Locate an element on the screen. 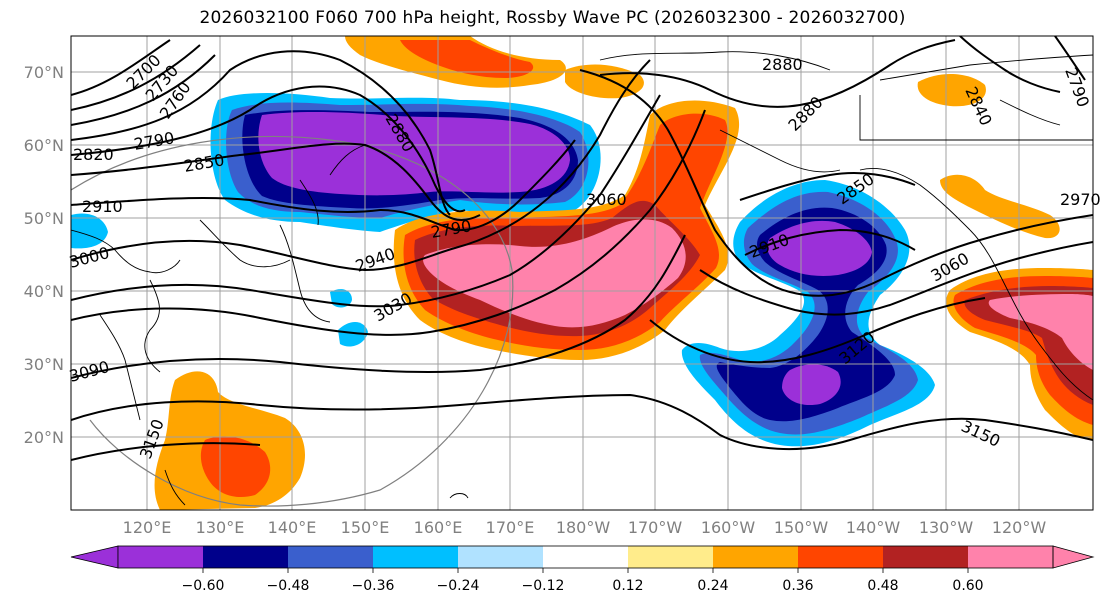 This screenshot has width=1105, height=604. colorbar-tick-label: 0.36 is located at coordinates (797, 586).